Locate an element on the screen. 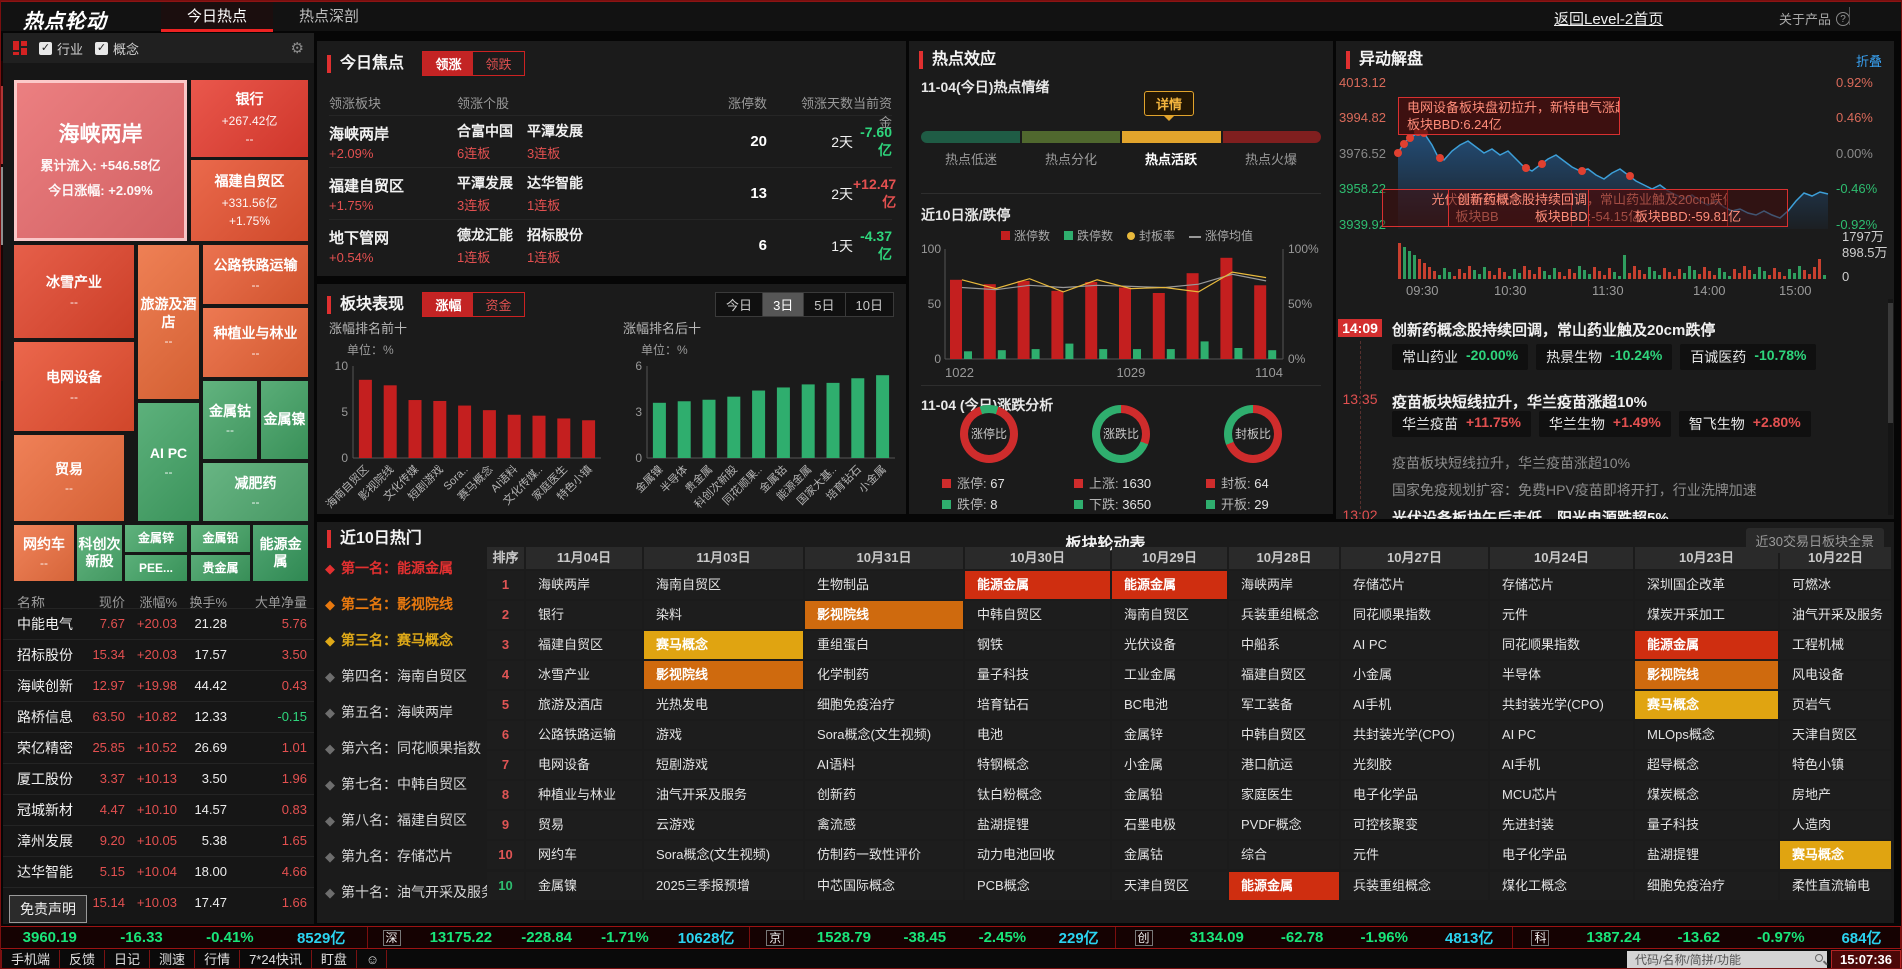  stock-chip: 华兰生物 +1.49% is located at coordinates (1604, 424).